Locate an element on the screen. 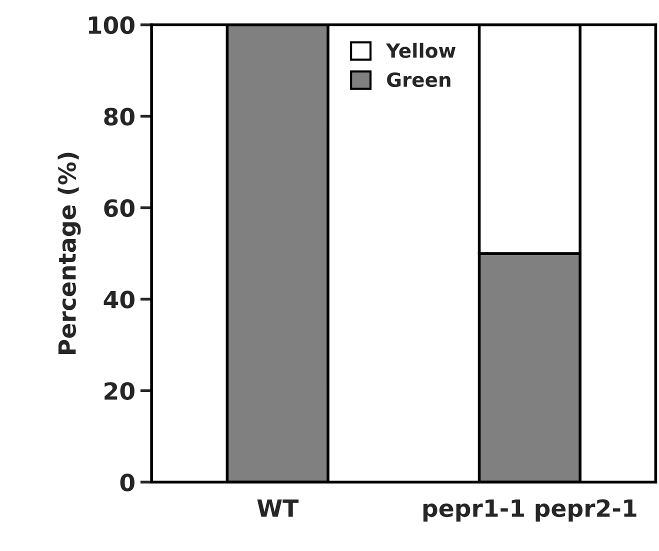  y-axis-title: Percentage (%) is located at coordinates (69, 253).